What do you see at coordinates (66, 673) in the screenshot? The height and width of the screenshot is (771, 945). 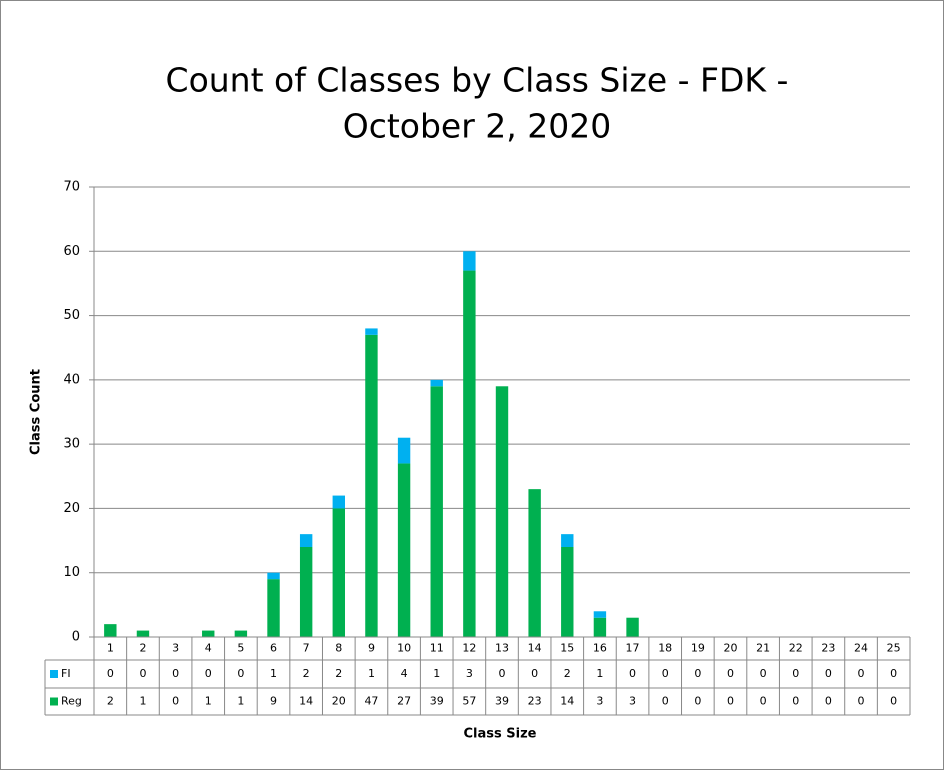 I see `legend-label: FI` at bounding box center [66, 673].